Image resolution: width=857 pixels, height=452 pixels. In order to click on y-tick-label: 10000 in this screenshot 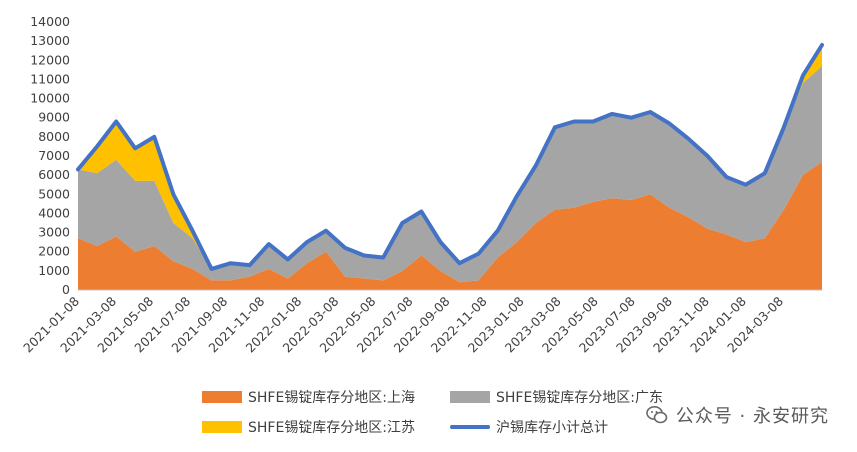, I will do `click(50, 98)`.